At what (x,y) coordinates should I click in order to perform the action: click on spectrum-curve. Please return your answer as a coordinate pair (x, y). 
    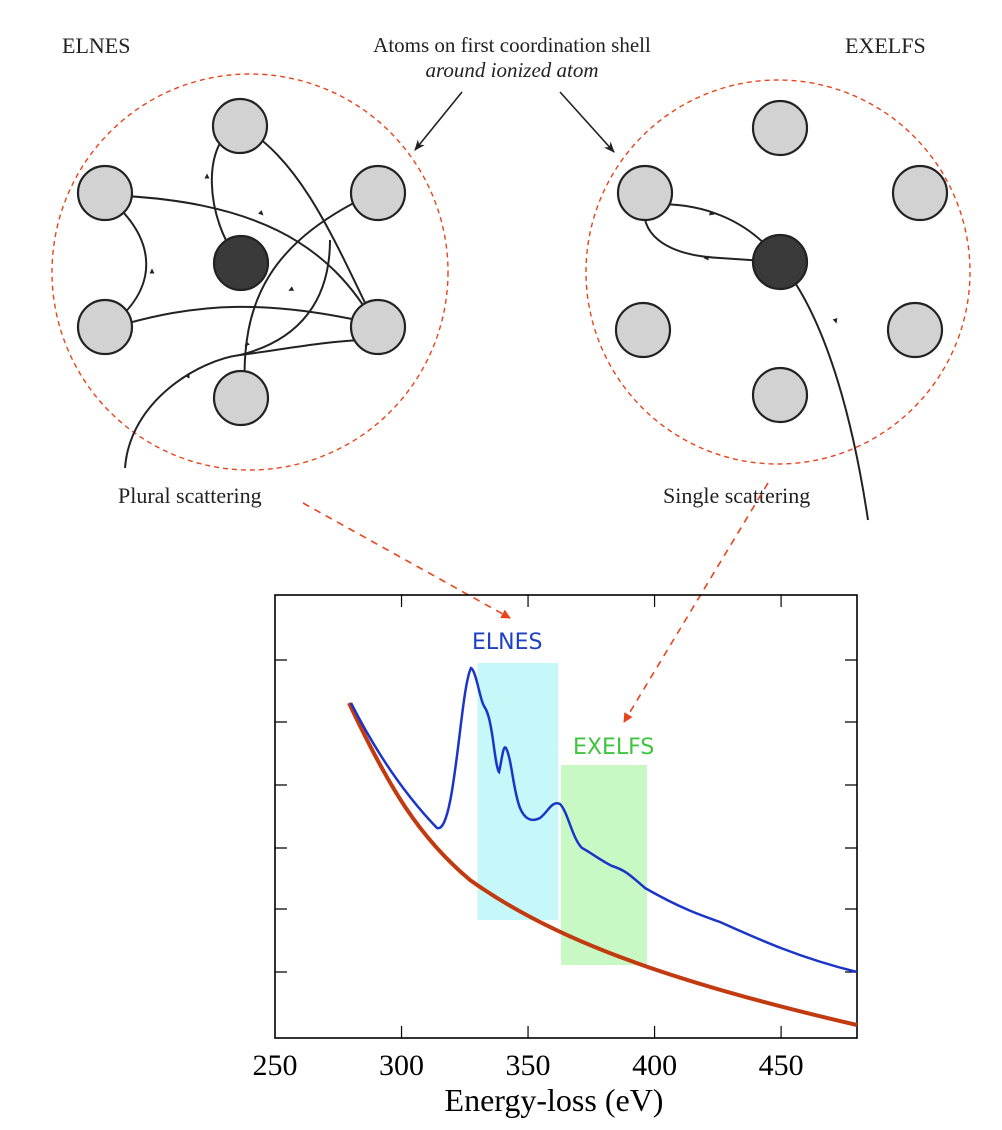
    Looking at the image, I should click on (603, 820).